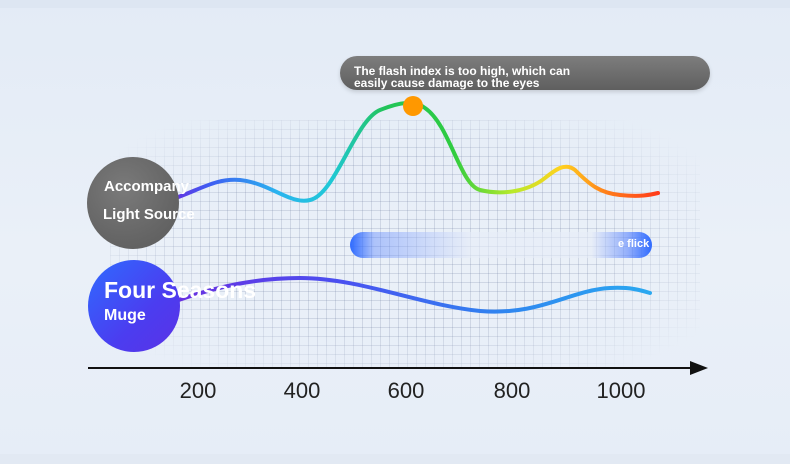 The image size is (790, 464). I want to click on x-tick-label: 400, so click(302, 390).